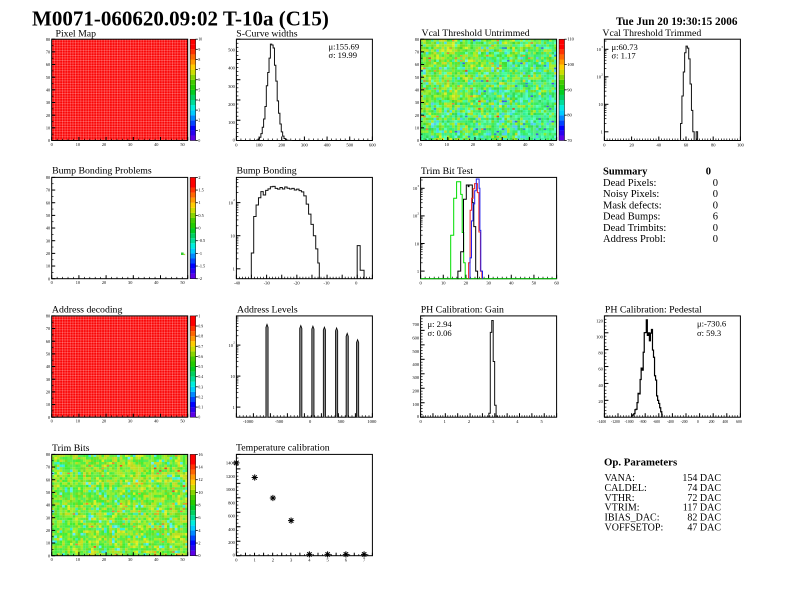  What do you see at coordinates (200, 377) in the screenshot?
I see `svg-text: 0.4` at bounding box center [200, 377].